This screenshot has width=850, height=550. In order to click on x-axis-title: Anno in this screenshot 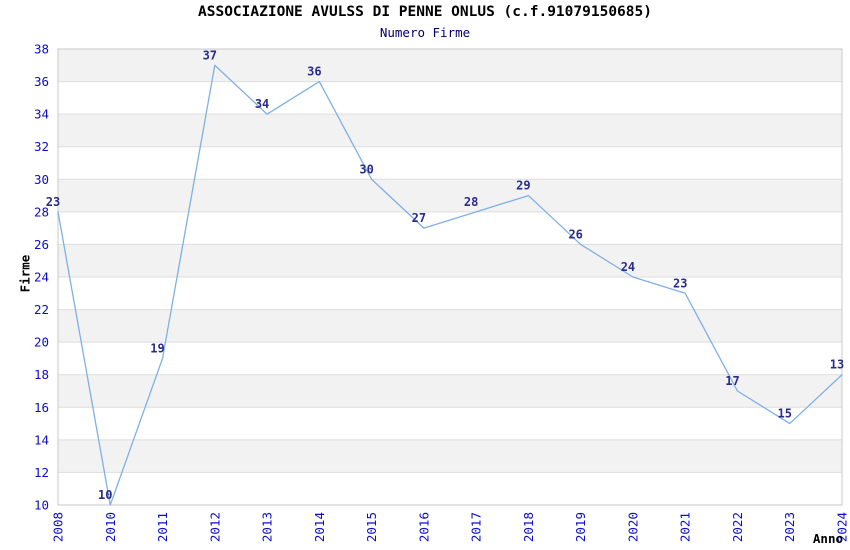, I will do `click(827, 538)`.